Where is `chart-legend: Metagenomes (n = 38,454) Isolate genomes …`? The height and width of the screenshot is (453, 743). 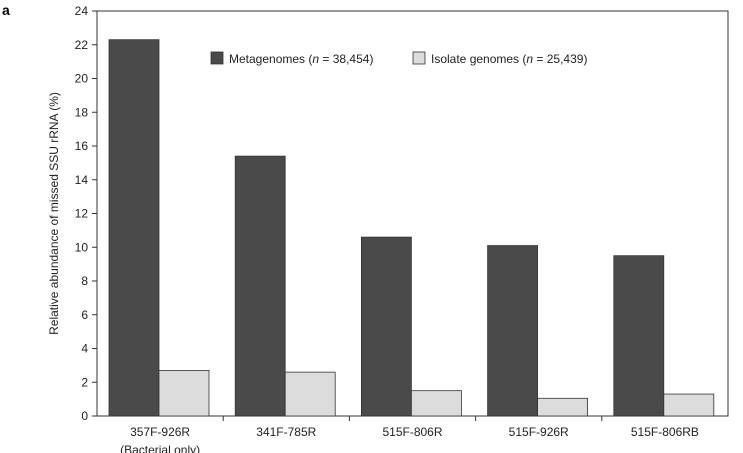
chart-legend: Metagenomes (n = 38,454) Isolate genomes … is located at coordinates (398, 58).